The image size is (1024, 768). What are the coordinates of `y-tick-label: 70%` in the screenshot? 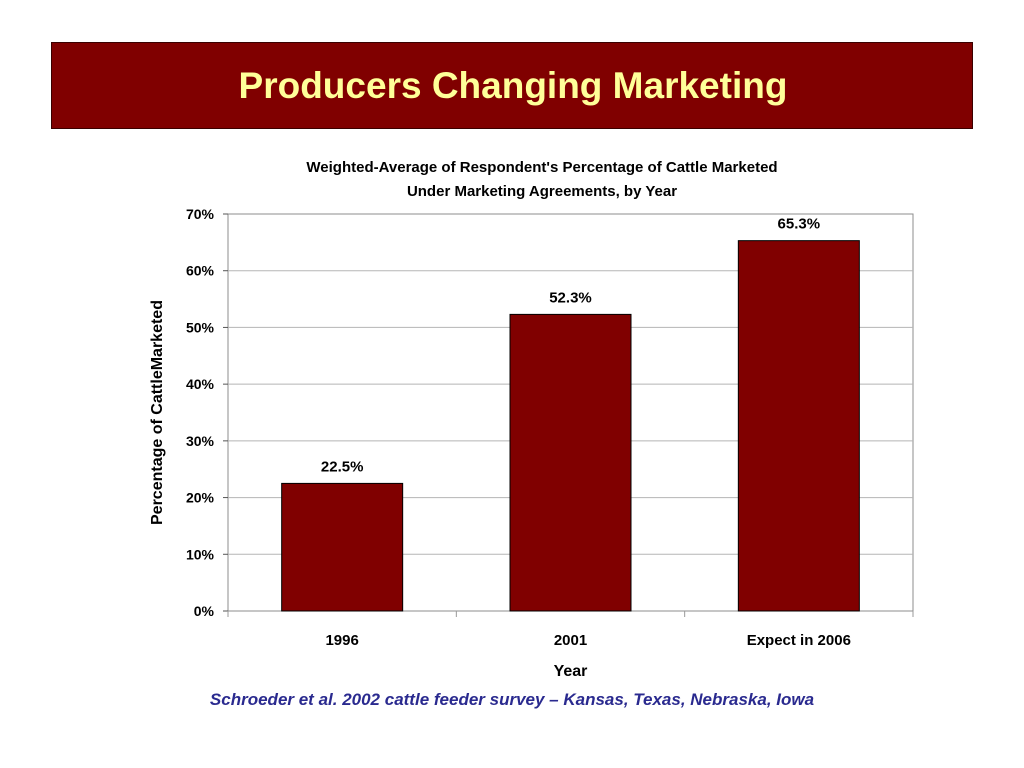 It's located at (200, 214).